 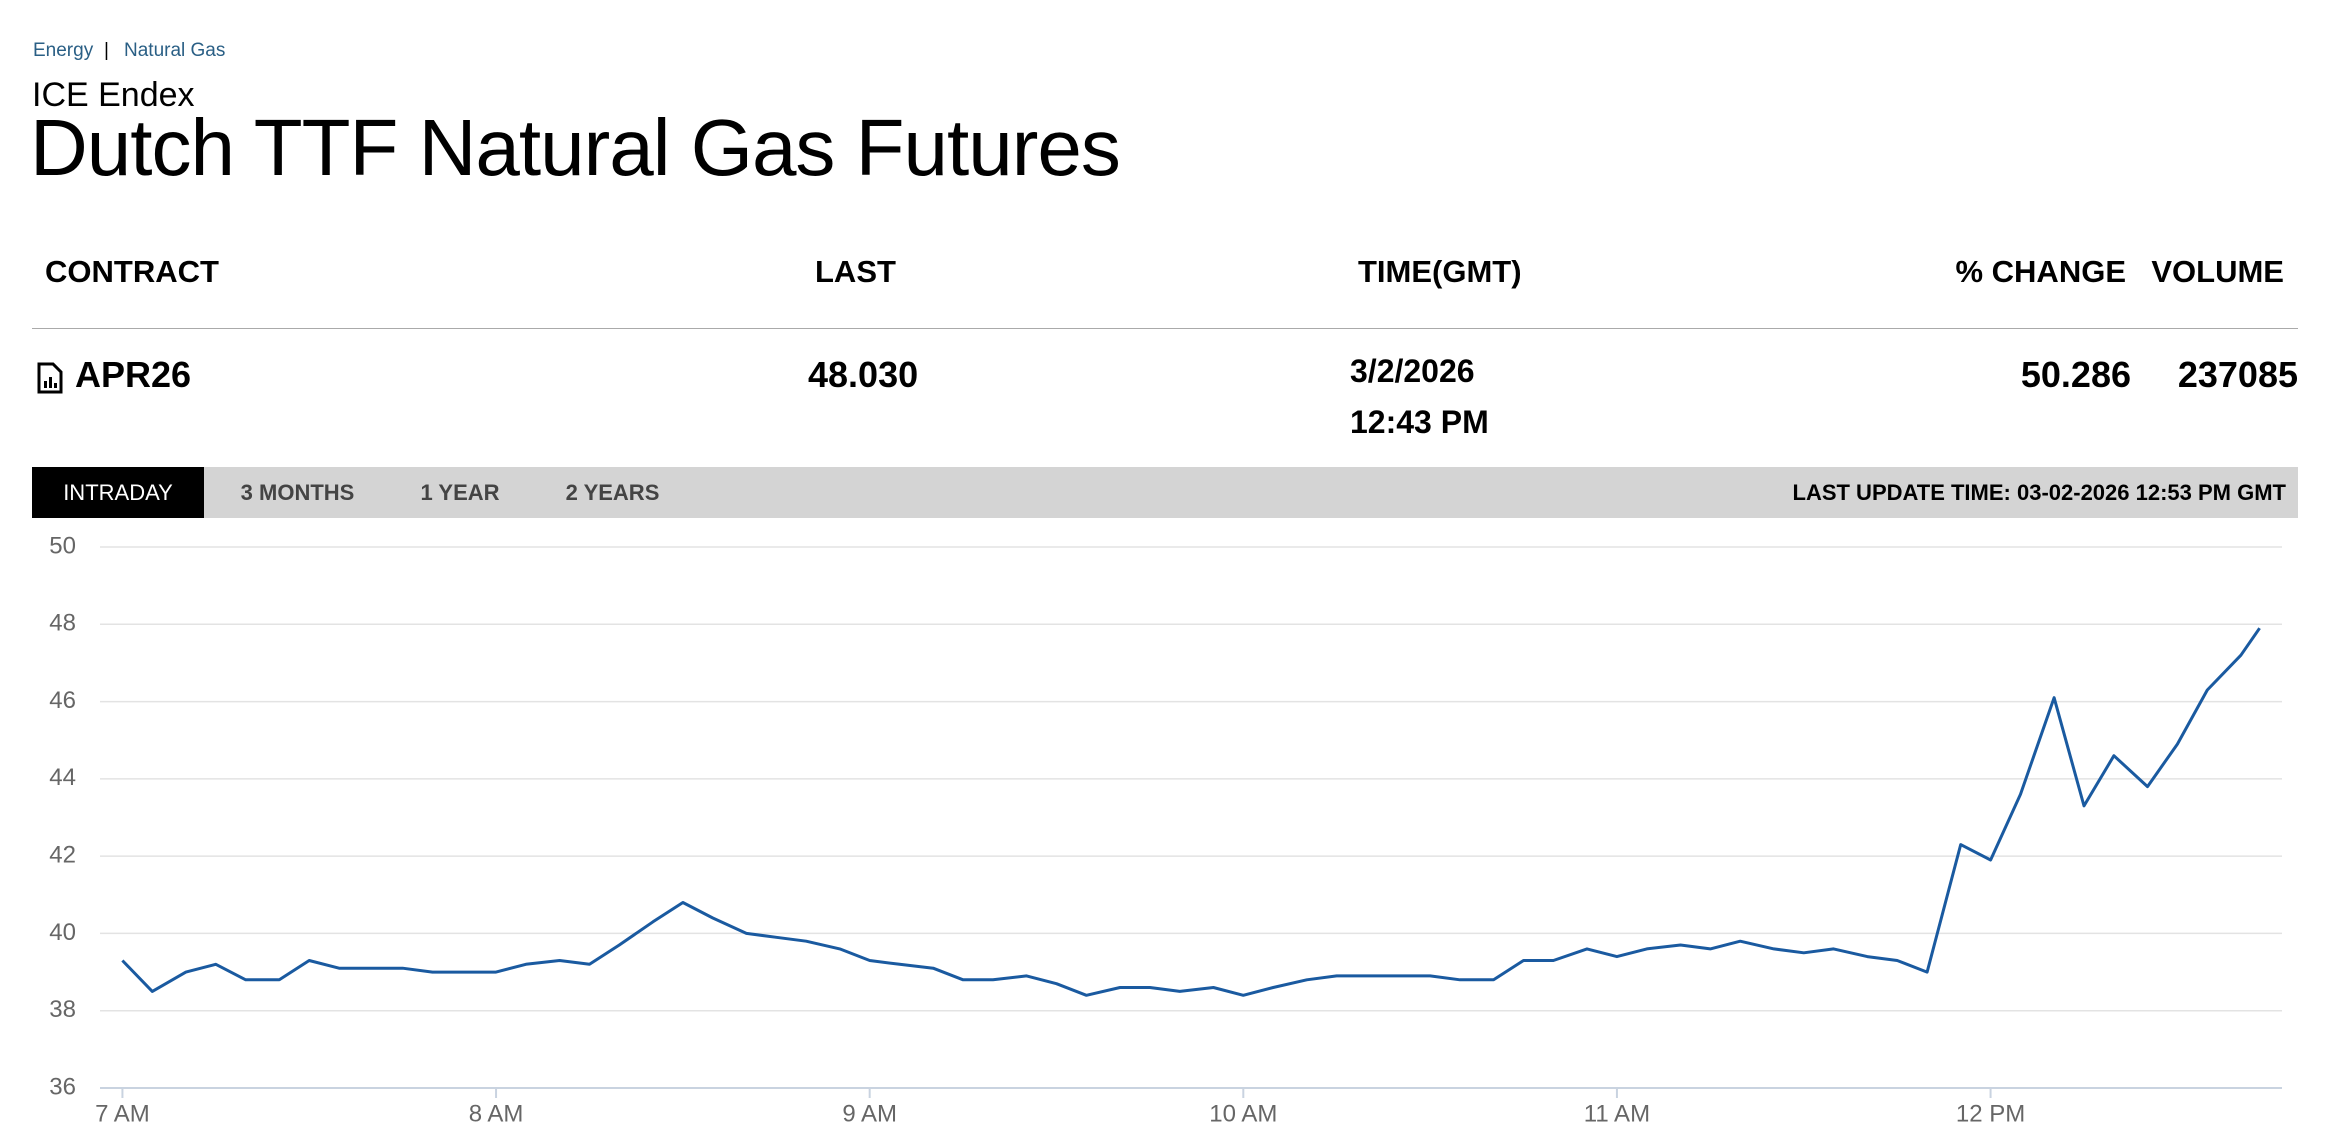 I want to click on y-tick-label: 44, so click(x=62, y=777).